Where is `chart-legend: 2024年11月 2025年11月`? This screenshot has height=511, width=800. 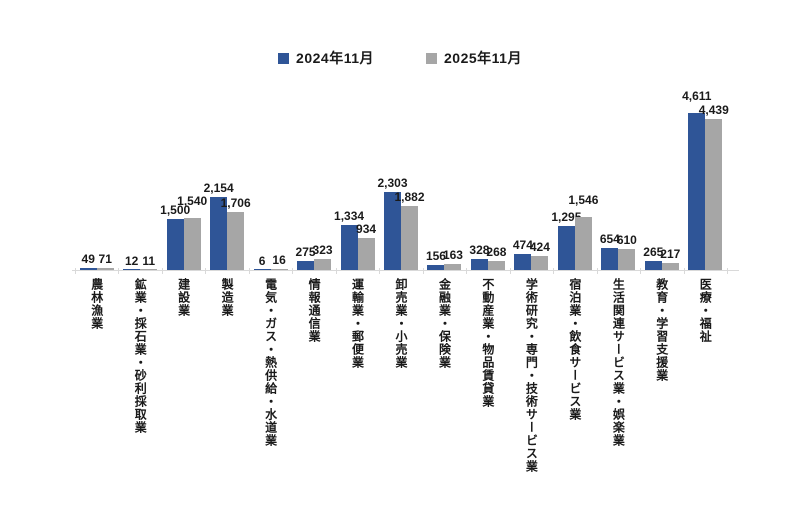 chart-legend: 2024年11月 2025年11月 is located at coordinates (400, 58).